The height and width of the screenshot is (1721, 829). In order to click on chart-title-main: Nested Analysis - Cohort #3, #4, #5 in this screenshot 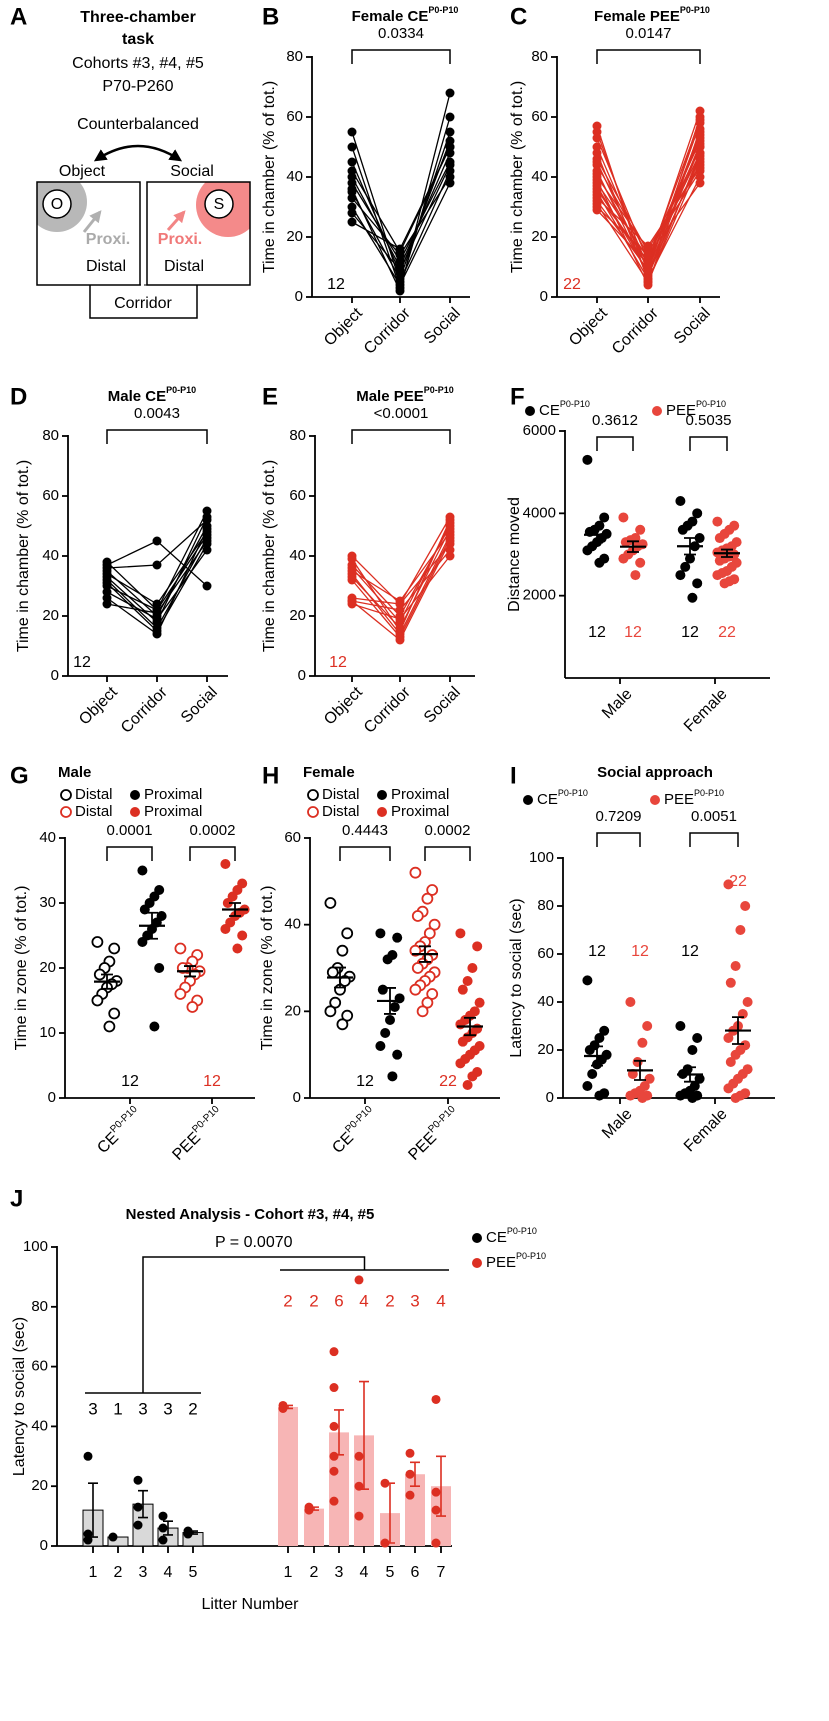, I will do `click(250, 1214)`.